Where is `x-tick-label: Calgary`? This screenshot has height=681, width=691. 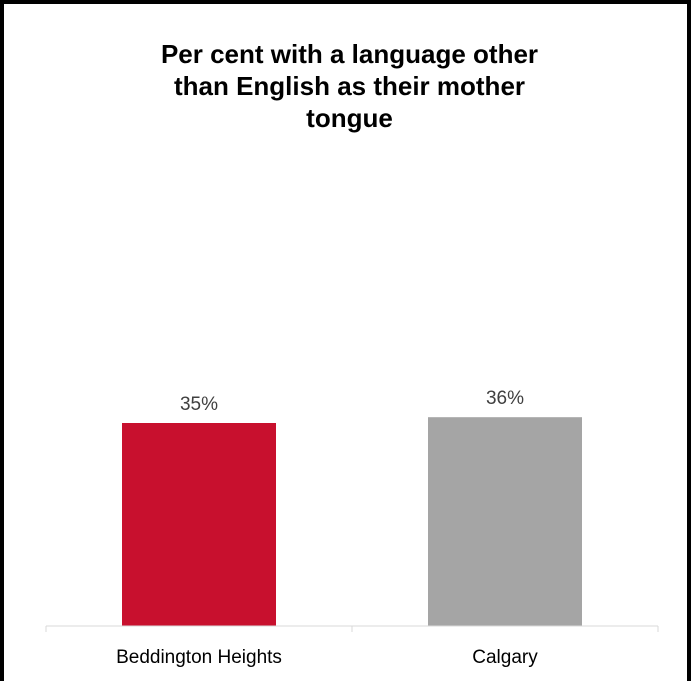
x-tick-label: Calgary is located at coordinates (505, 657).